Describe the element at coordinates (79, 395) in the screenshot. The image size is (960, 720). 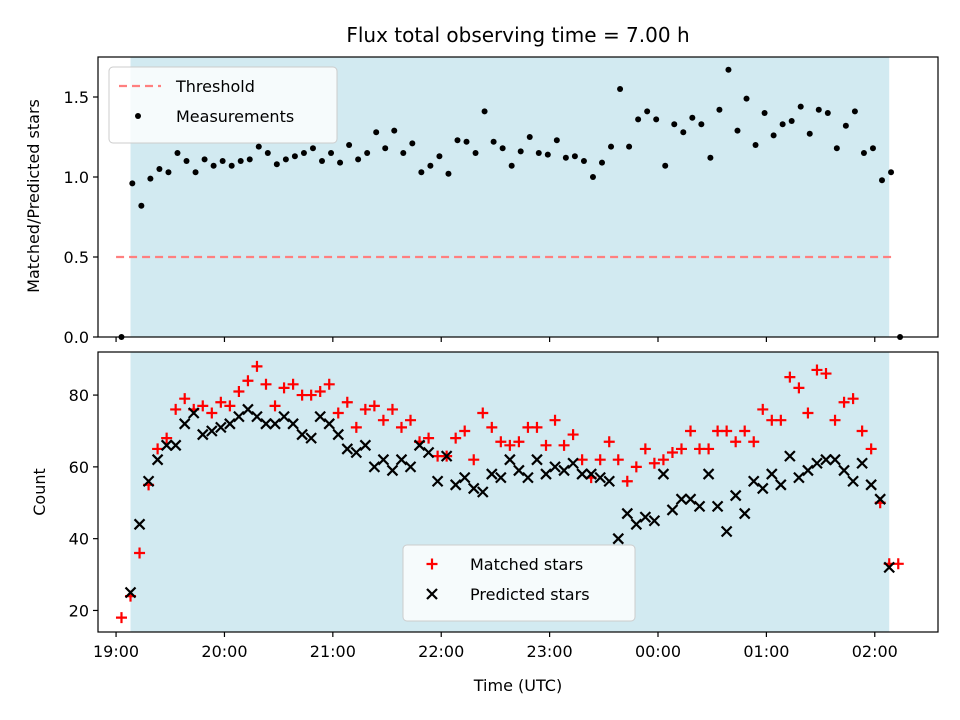
I see `y-tick-label: 80` at that location.